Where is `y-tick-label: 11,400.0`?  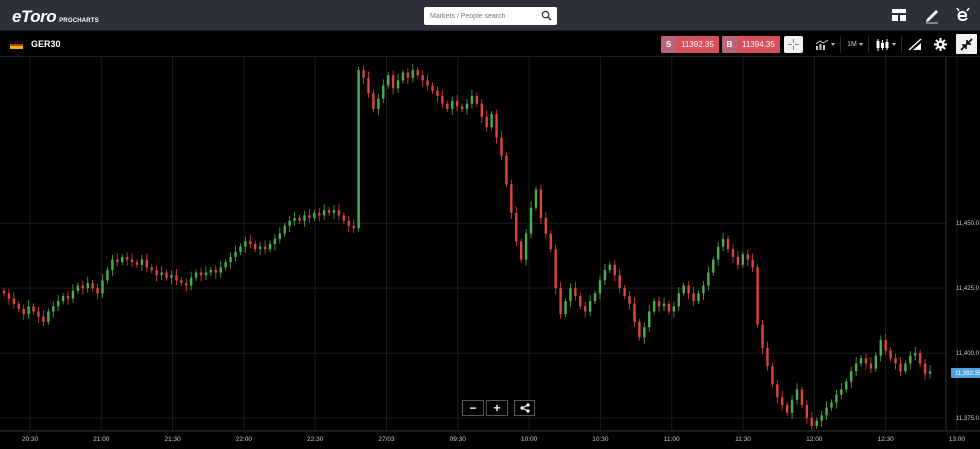
y-tick-label: 11,400.0 is located at coordinates (968, 354).